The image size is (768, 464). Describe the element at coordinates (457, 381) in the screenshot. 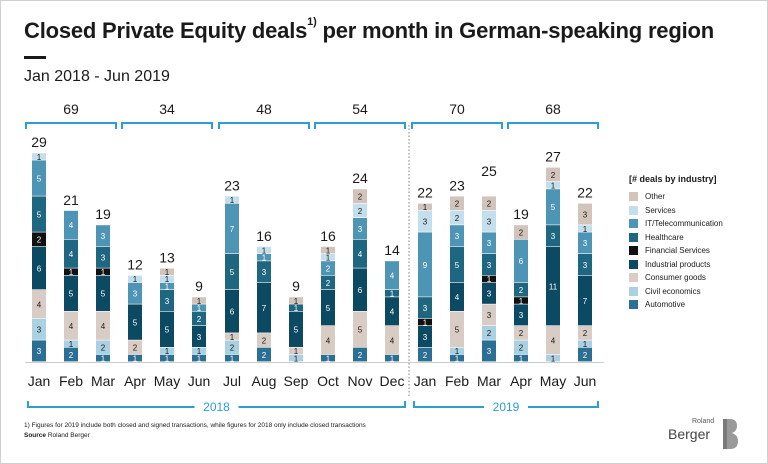

I see `month-tick-label: Feb` at that location.